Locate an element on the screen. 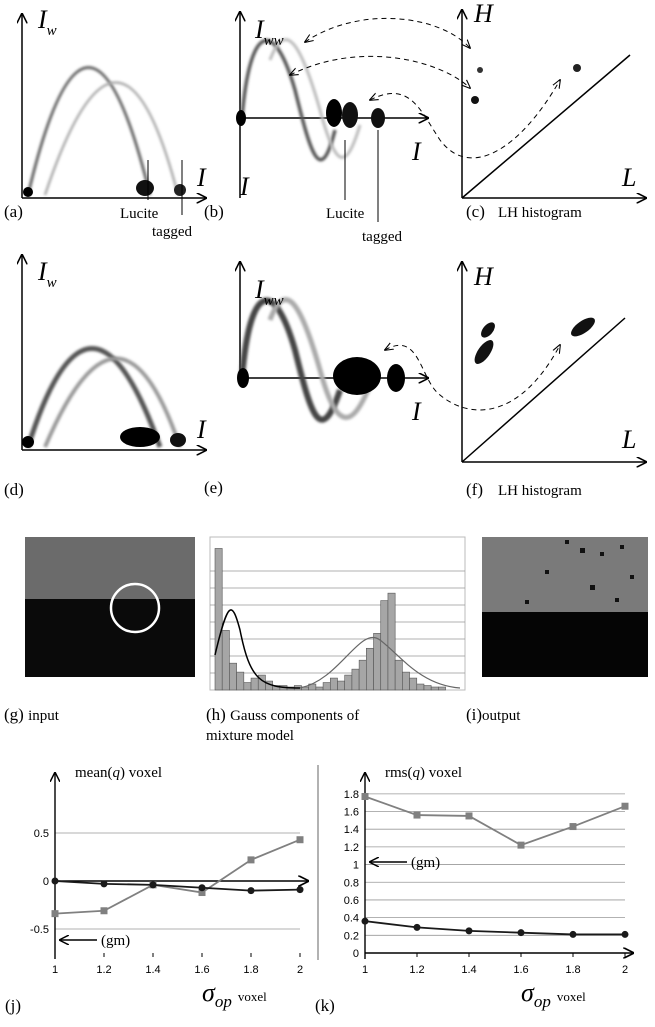 This screenshot has height=1027, width=655. panel-label: (a) is located at coordinates (13, 211).